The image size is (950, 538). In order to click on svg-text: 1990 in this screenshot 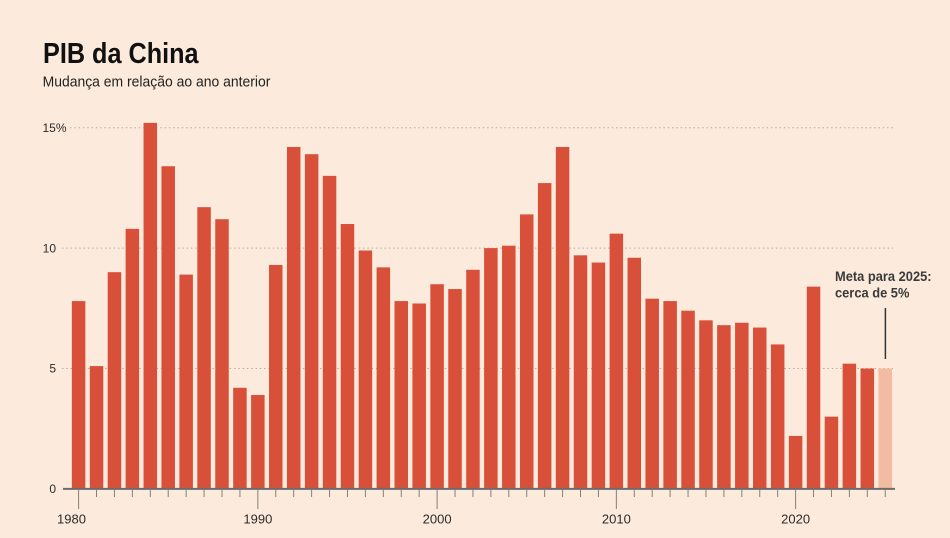, I will do `click(257, 519)`.